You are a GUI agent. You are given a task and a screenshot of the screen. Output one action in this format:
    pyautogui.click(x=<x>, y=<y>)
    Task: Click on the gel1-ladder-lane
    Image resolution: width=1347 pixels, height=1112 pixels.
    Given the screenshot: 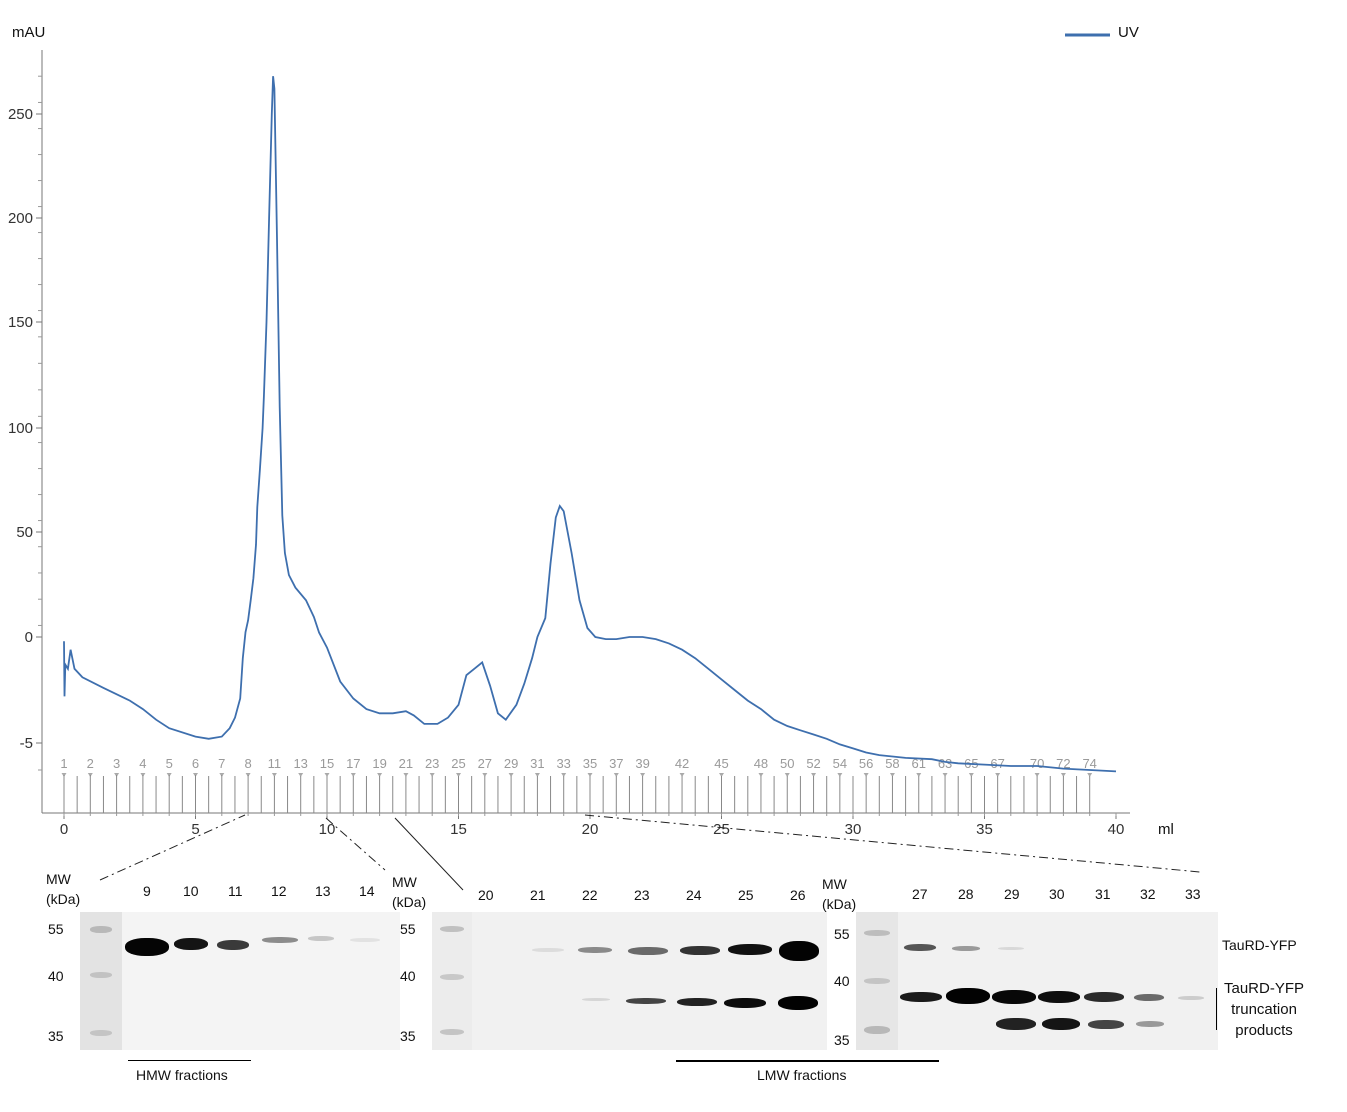 What is the action you would take?
    pyautogui.click(x=101, y=981)
    